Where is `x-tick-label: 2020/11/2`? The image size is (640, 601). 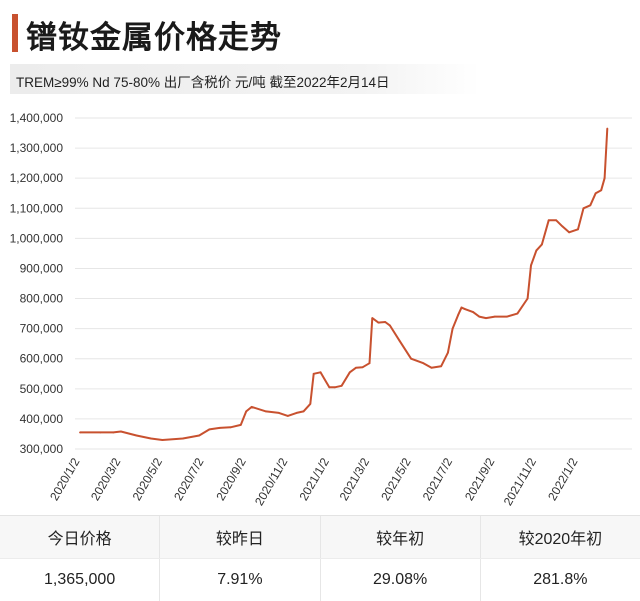 x-tick-label: 2020/11/2 is located at coordinates (271, 481).